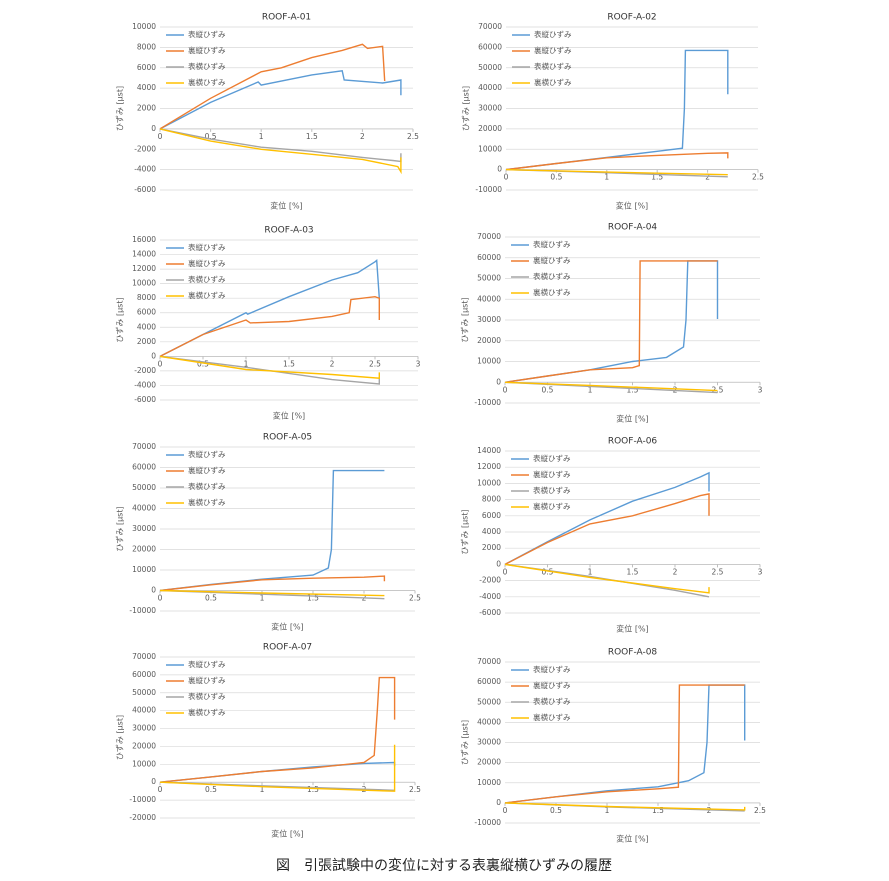 This screenshot has height=881, width=889. I want to click on chart-title: ROOF-A-02, so click(631, 18).